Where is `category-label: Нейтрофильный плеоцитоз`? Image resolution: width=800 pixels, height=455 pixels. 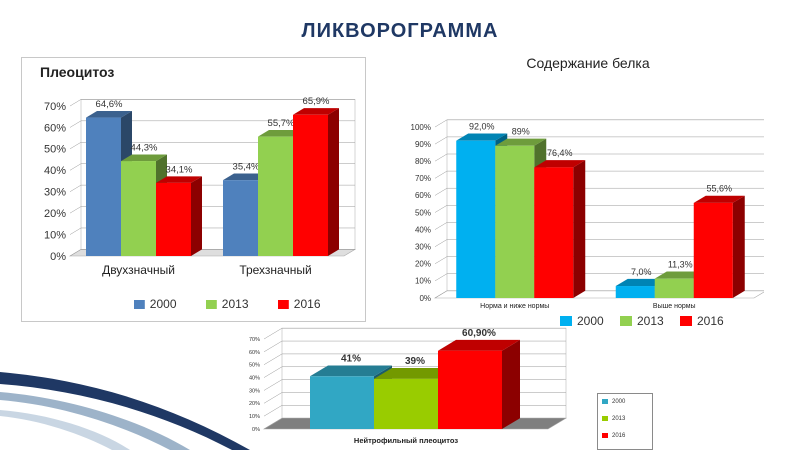 category-label: Нейтрофильный плеоцитоз is located at coordinates (406, 440).